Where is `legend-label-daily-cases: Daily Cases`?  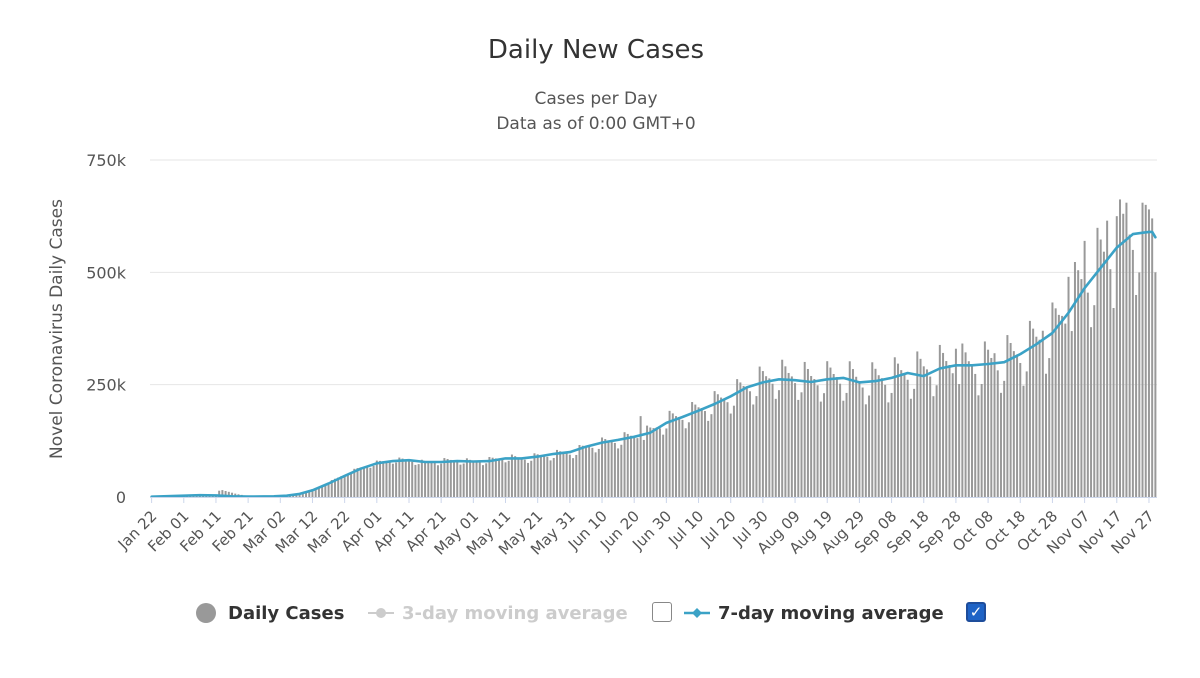
legend-label-daily-cases: Daily Cases is located at coordinates (286, 613).